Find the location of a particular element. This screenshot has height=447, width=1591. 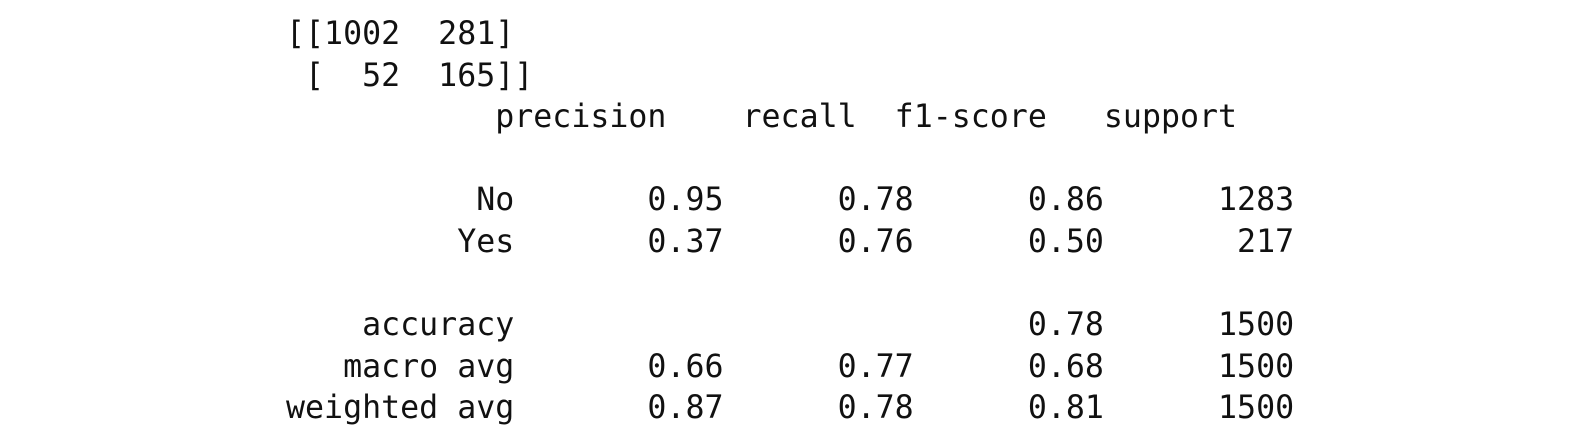

report-row-weighted-avg: weighted avg 0.87 0.78 0.81 1500 is located at coordinates (790, 408).